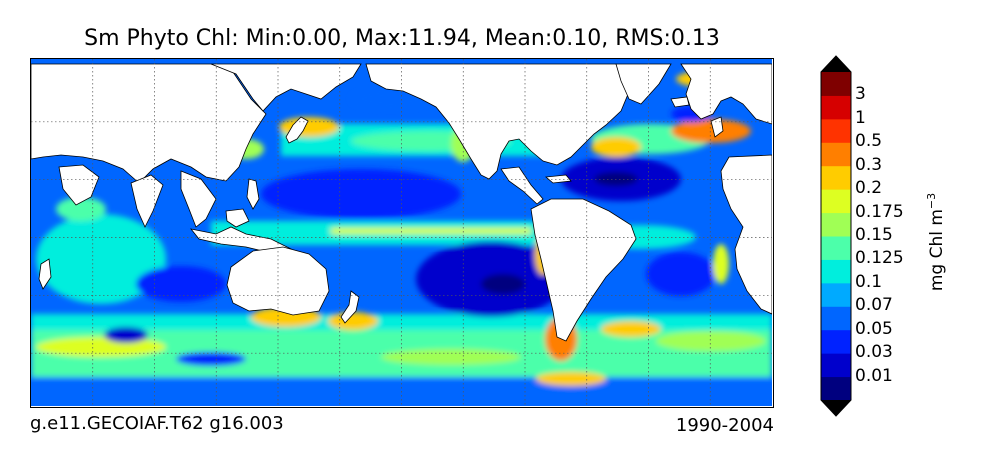 This screenshot has height=464, width=981. What do you see at coordinates (126, 335) in the screenshot?
I see `field-s-indian-blue` at bounding box center [126, 335].